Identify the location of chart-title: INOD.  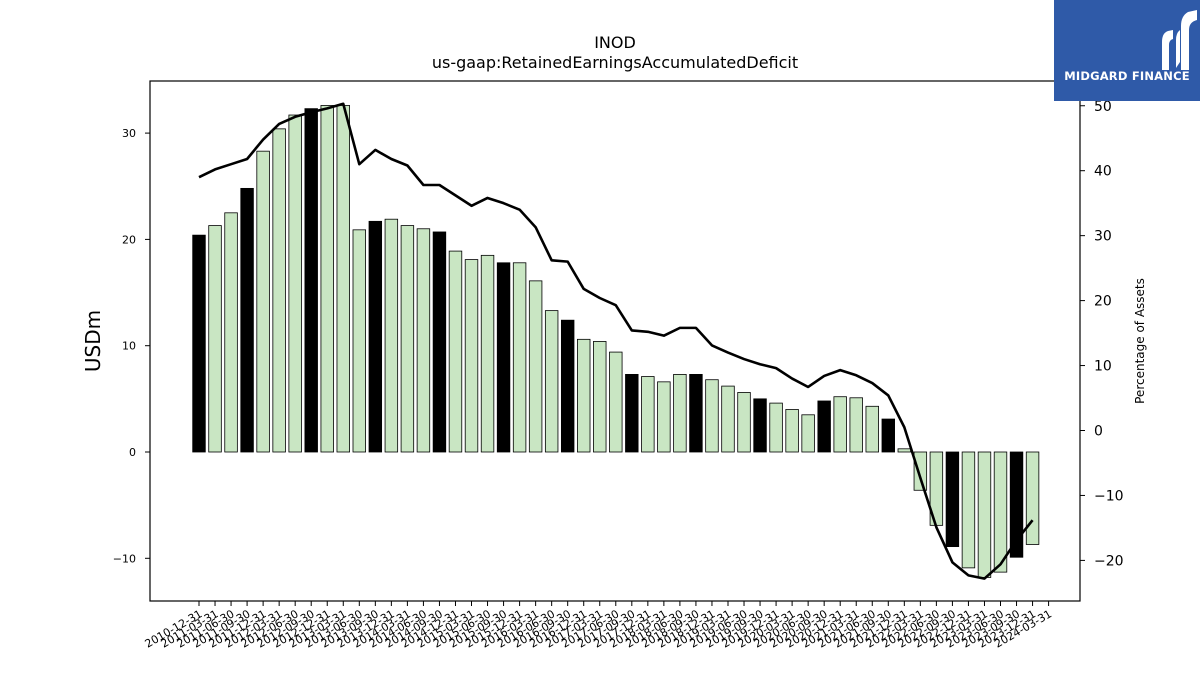
(615, 42).